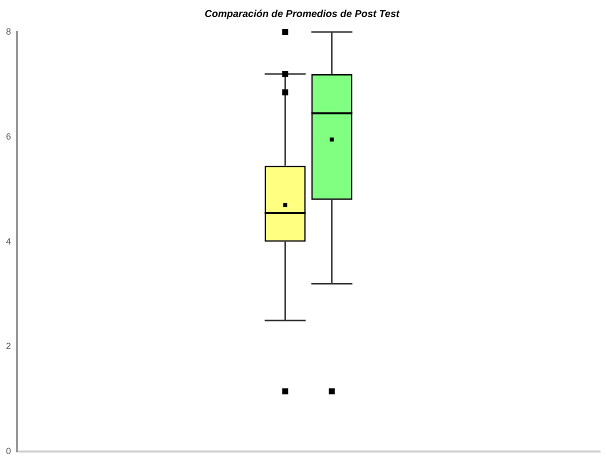 Image resolution: width=606 pixels, height=459 pixels. Describe the element at coordinates (9, 241) in the screenshot. I see `y-tick-label: 4` at that location.